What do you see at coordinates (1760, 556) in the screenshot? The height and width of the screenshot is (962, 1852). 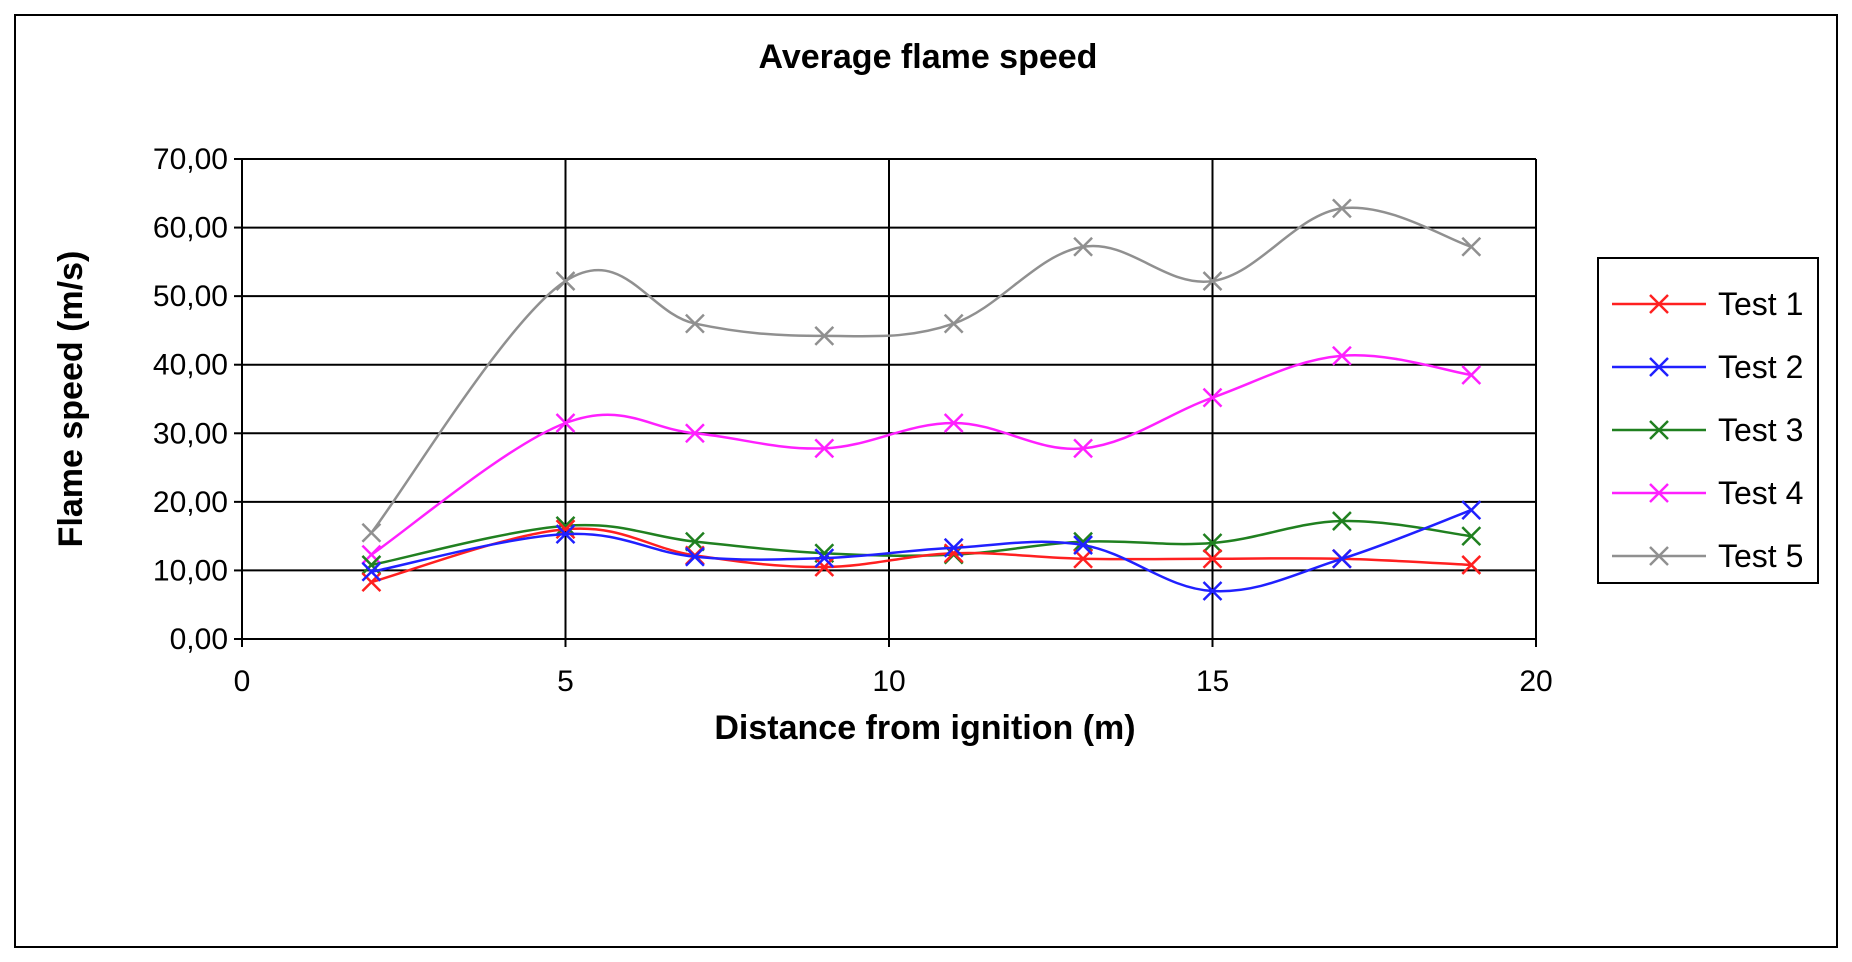 I see `legend-label: Test 5` at bounding box center [1760, 556].